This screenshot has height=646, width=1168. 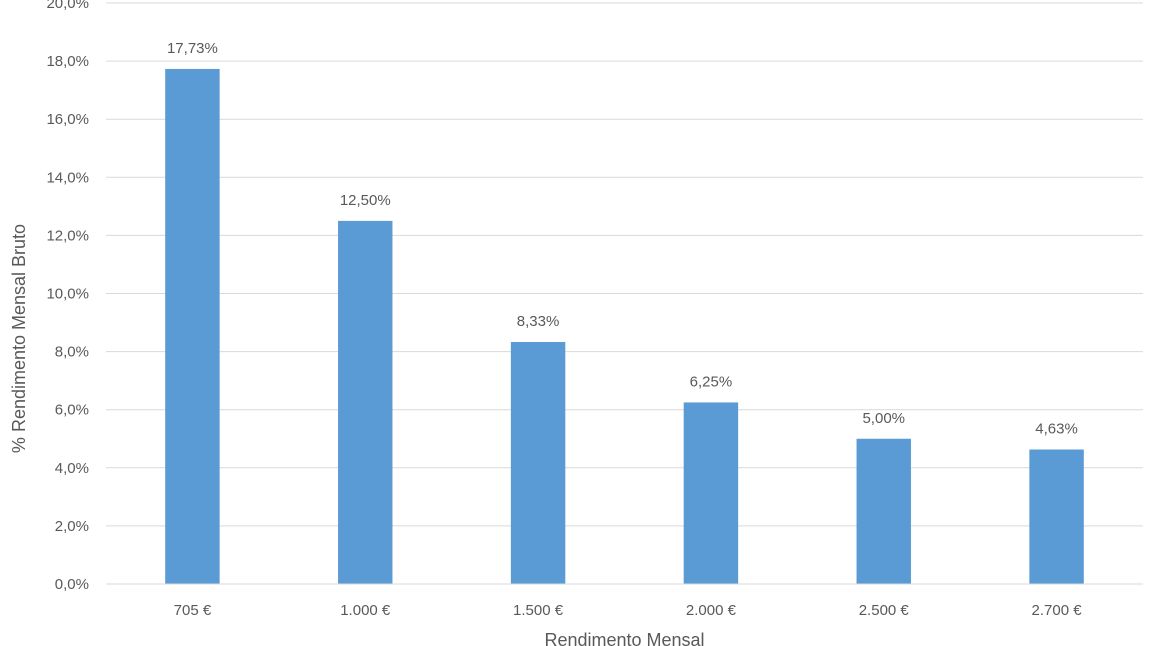 I want to click on y-tick-label: 4,0%, so click(x=72, y=468).